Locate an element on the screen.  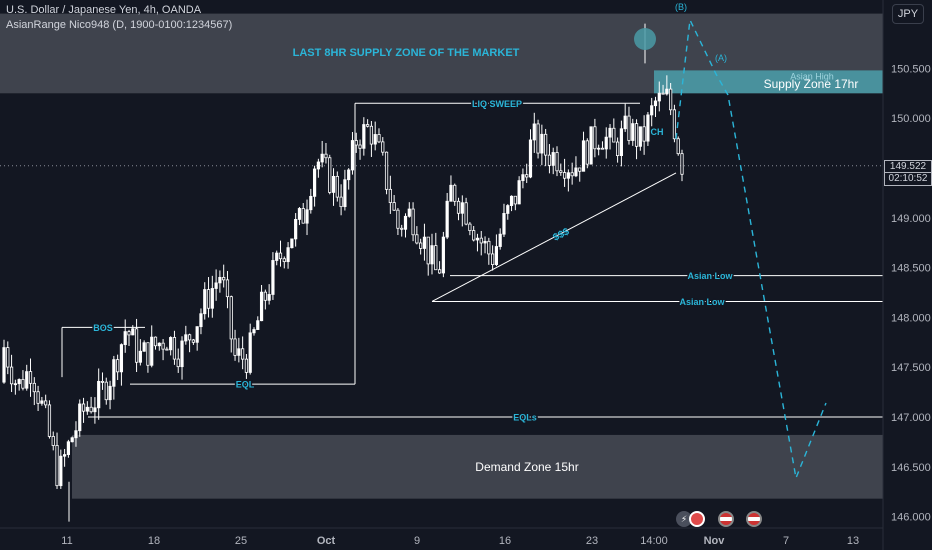
y-tick-5: 148.500 is located at coordinates (911, 269).